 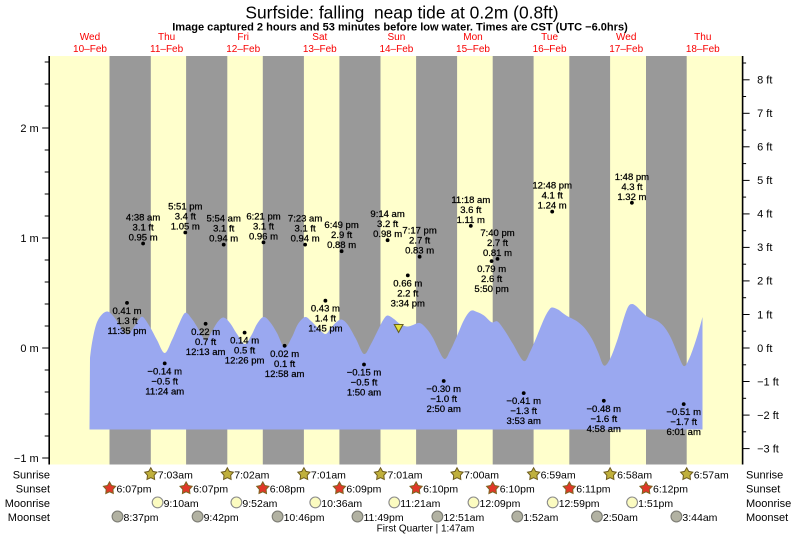 I want to click on svg-text: 1.4 ft, so click(x=325, y=319).